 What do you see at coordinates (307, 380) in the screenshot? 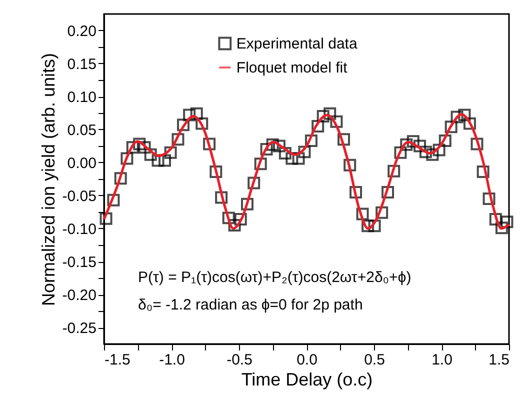
I see `x-axis-title: Time Delay (o.c)` at bounding box center [307, 380].